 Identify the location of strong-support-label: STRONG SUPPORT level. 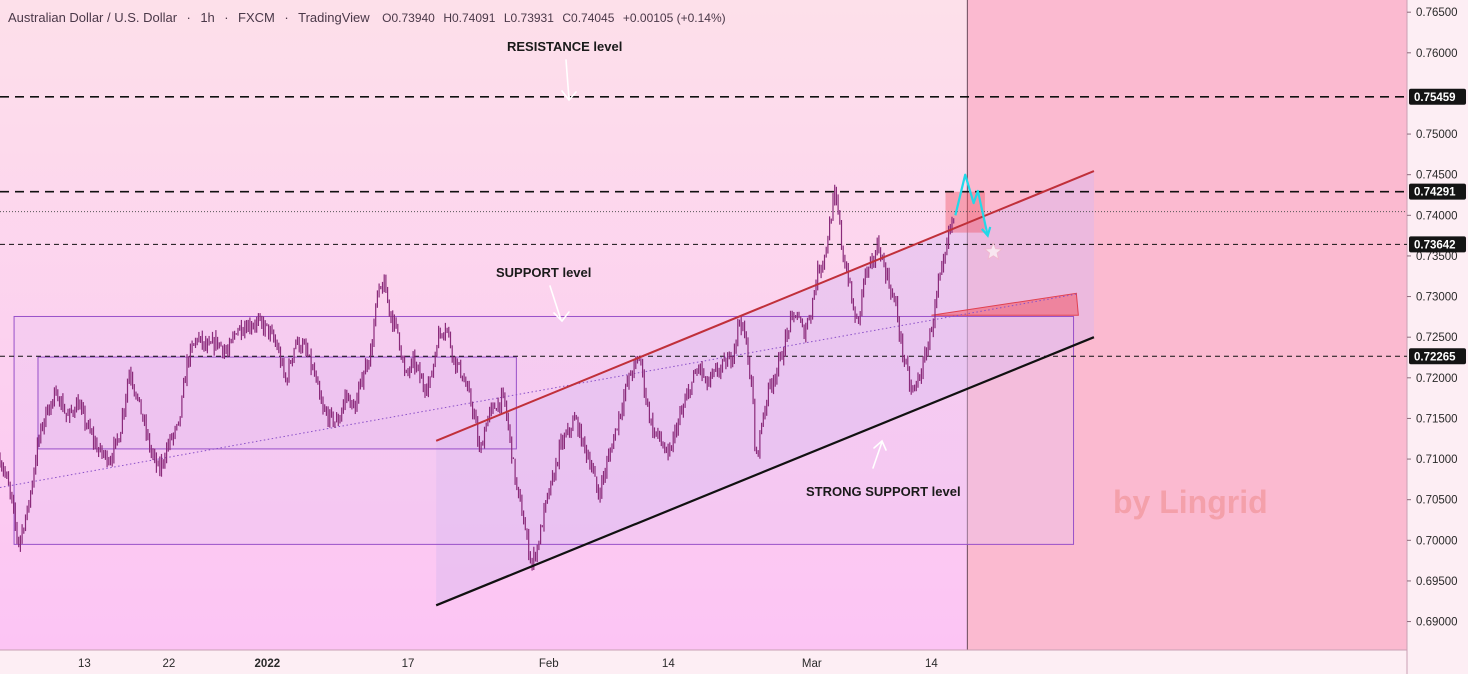
(883, 491).